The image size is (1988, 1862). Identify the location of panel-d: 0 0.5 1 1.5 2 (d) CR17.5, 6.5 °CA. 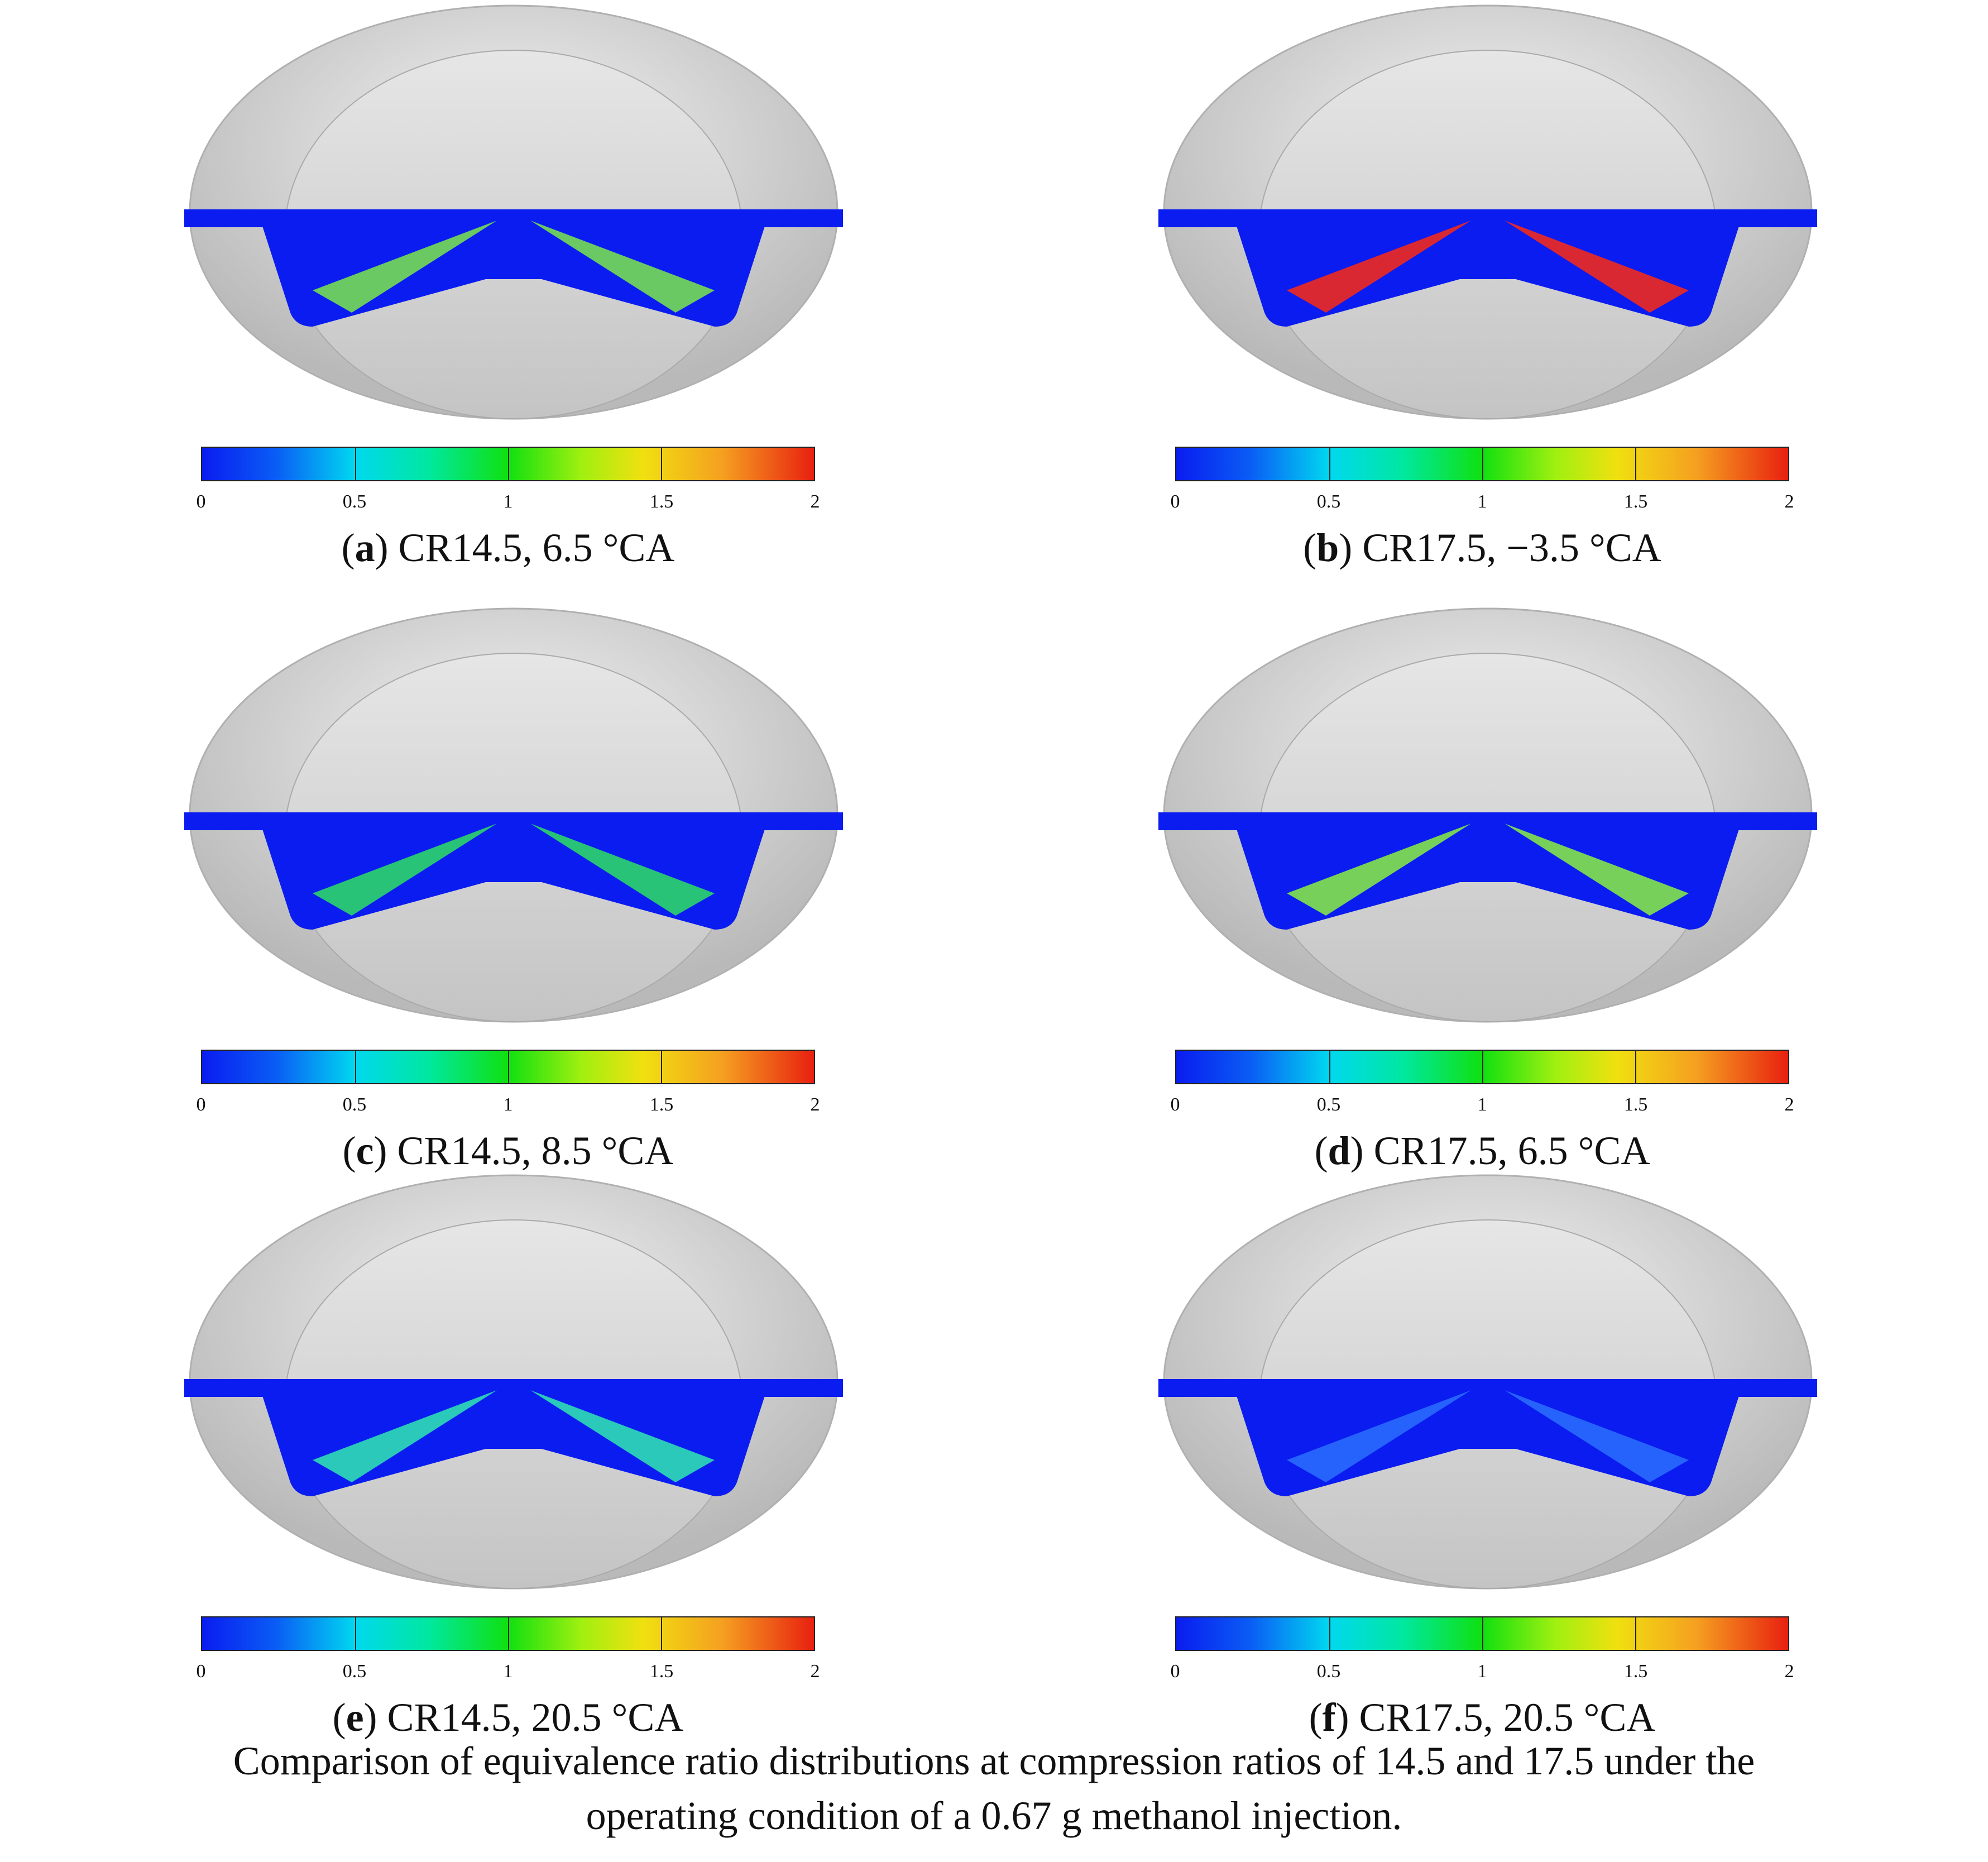
(1565, 888).